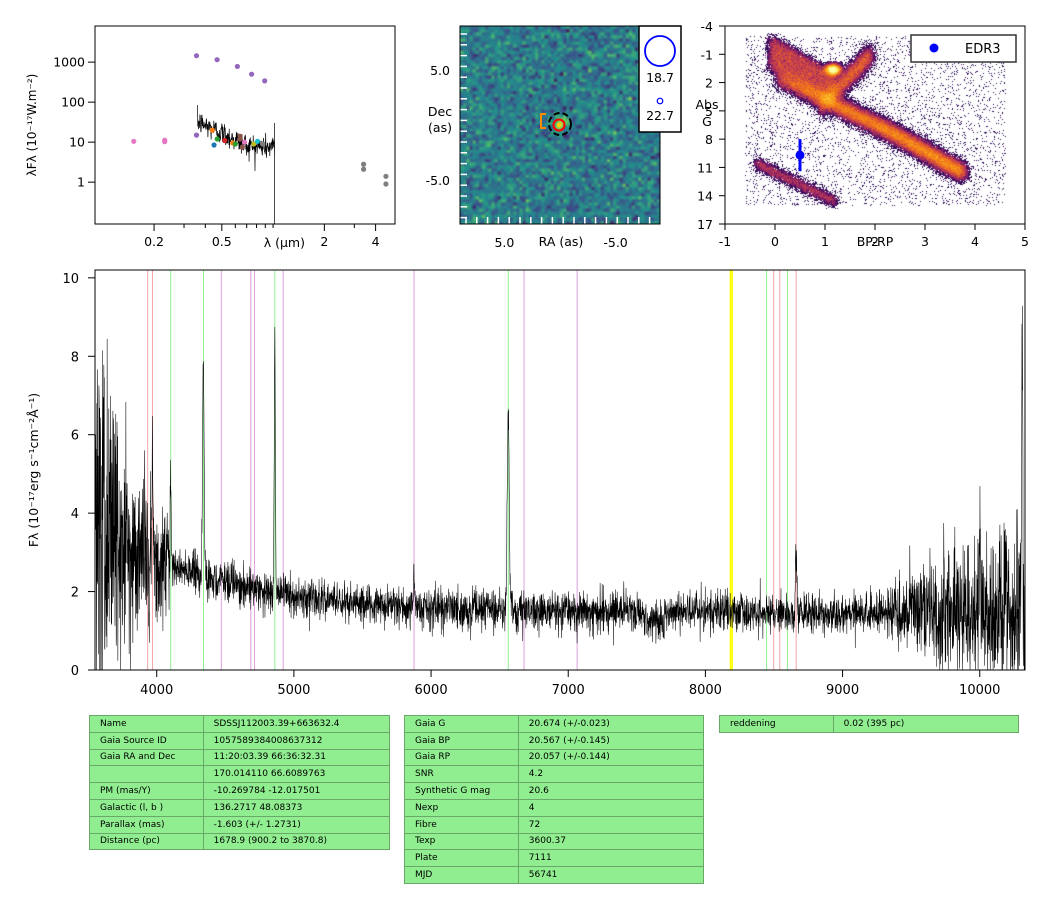 The height and width of the screenshot is (902, 1050). Describe the element at coordinates (707, 121) in the screenshot. I see `hr-ylabel-g: G` at that location.